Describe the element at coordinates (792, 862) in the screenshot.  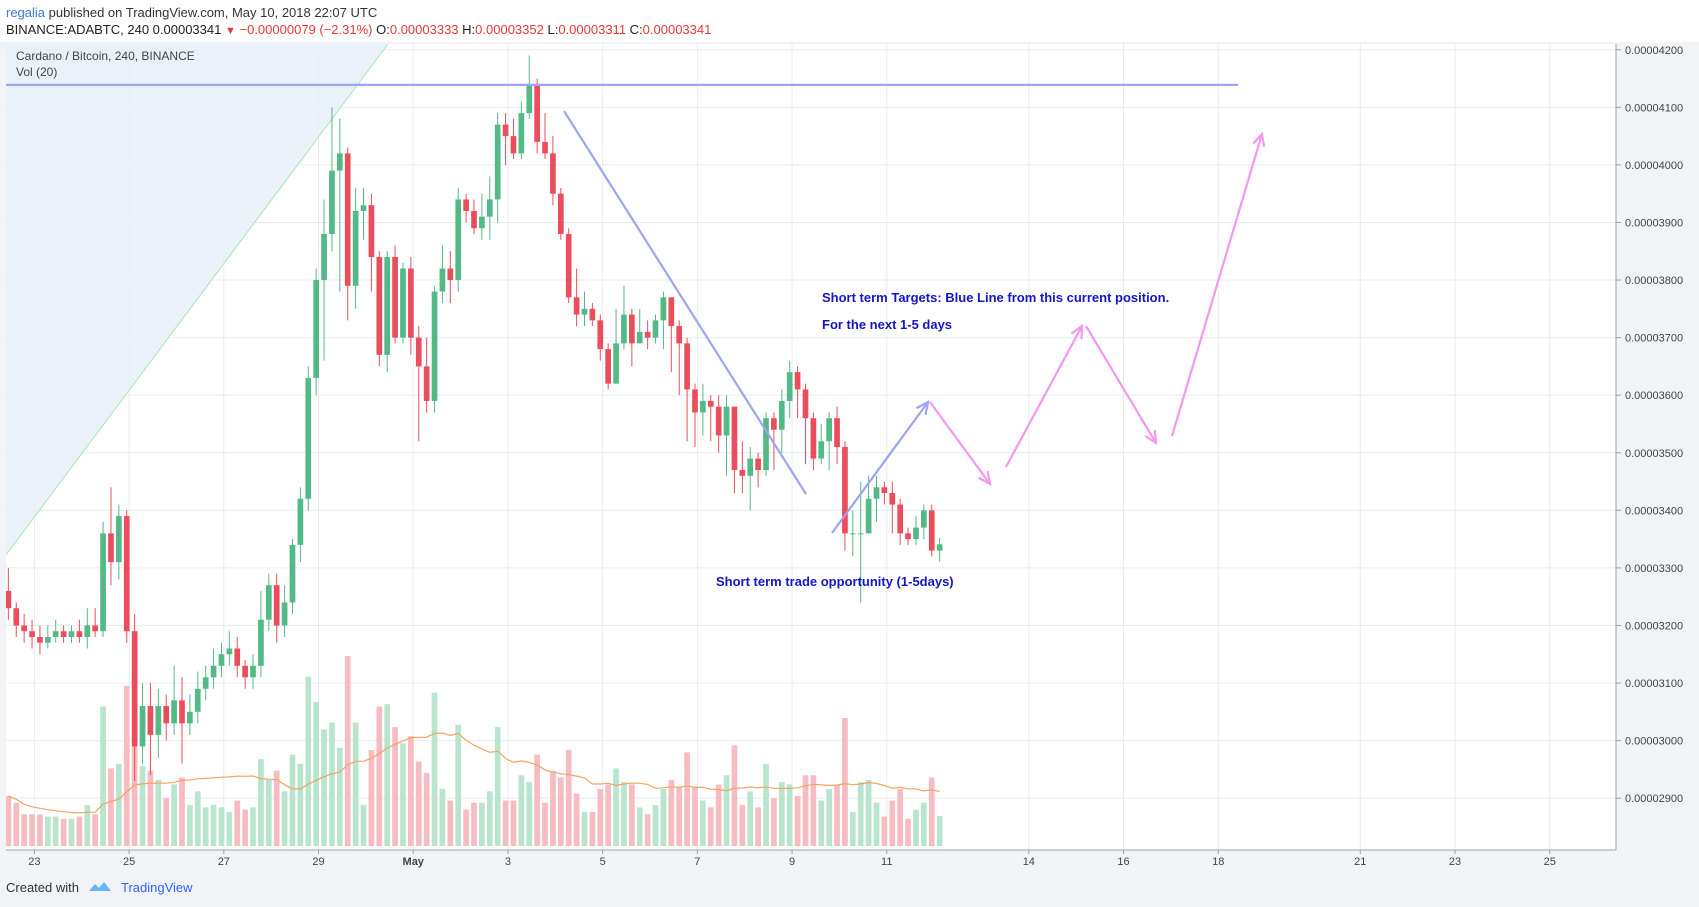
I see `x-tick-label: 9` at that location.